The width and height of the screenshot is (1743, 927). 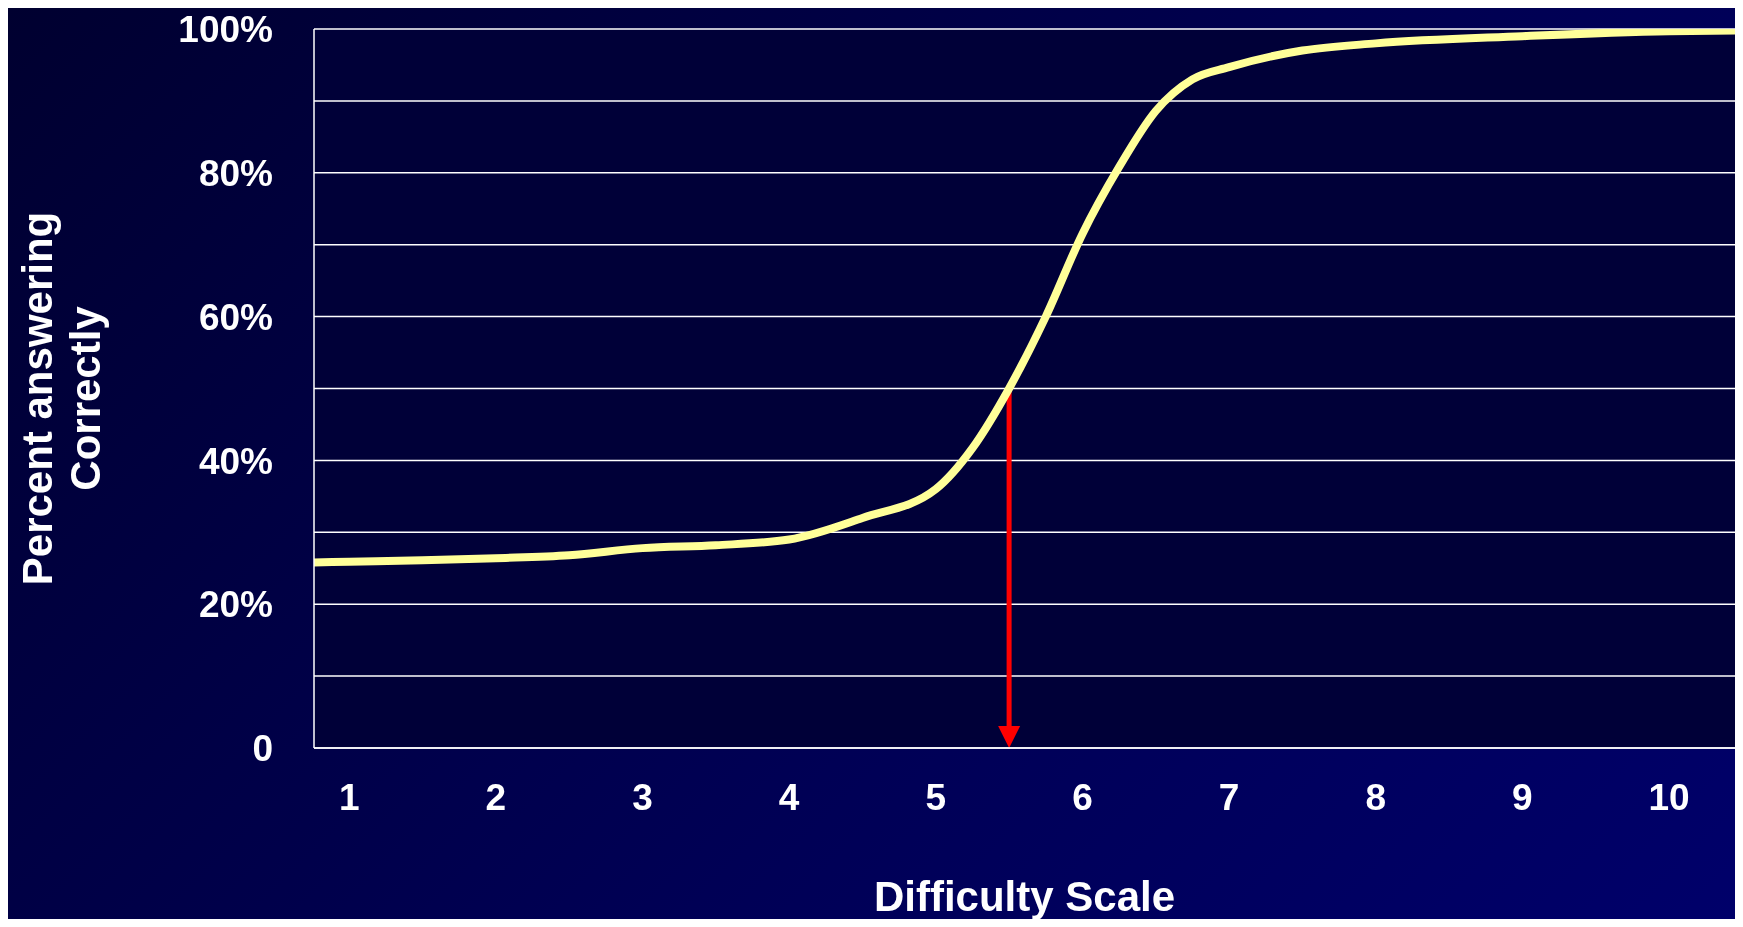 I want to click on y-tick-label: 80%, so click(x=235, y=173).